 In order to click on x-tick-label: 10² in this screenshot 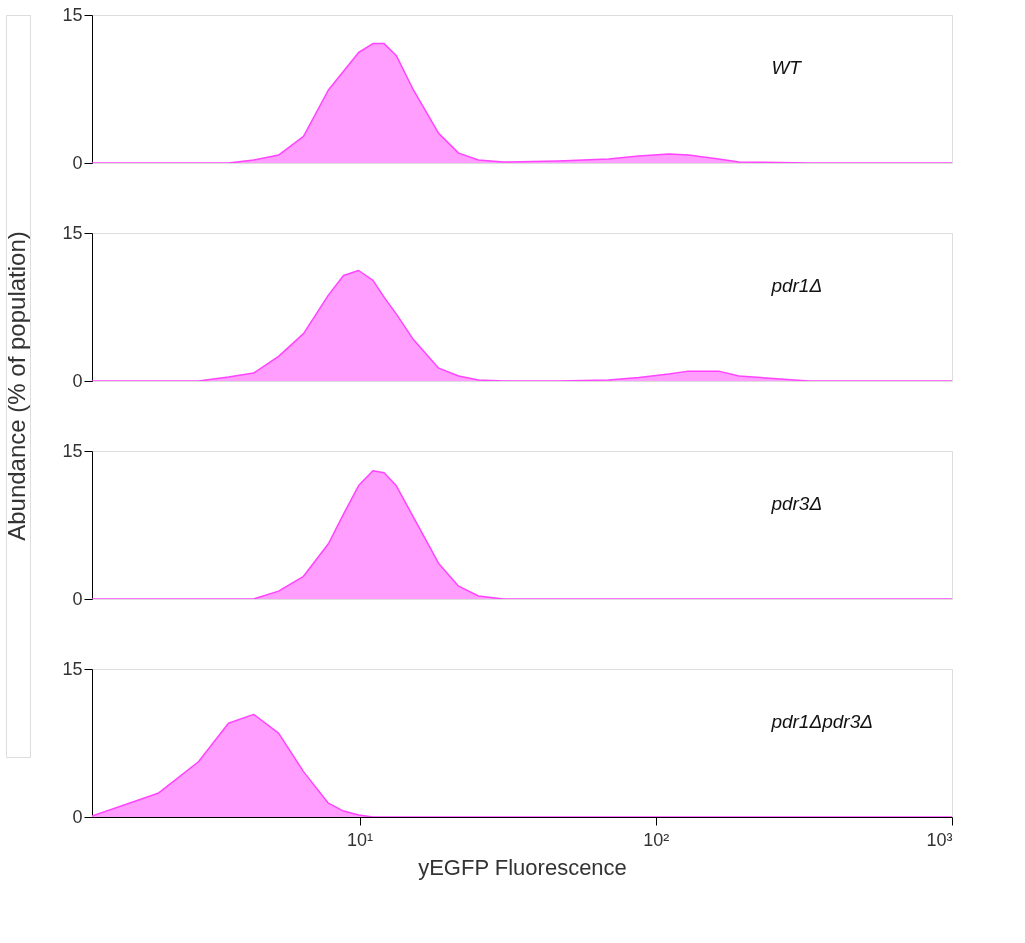, I will do `click(656, 839)`.